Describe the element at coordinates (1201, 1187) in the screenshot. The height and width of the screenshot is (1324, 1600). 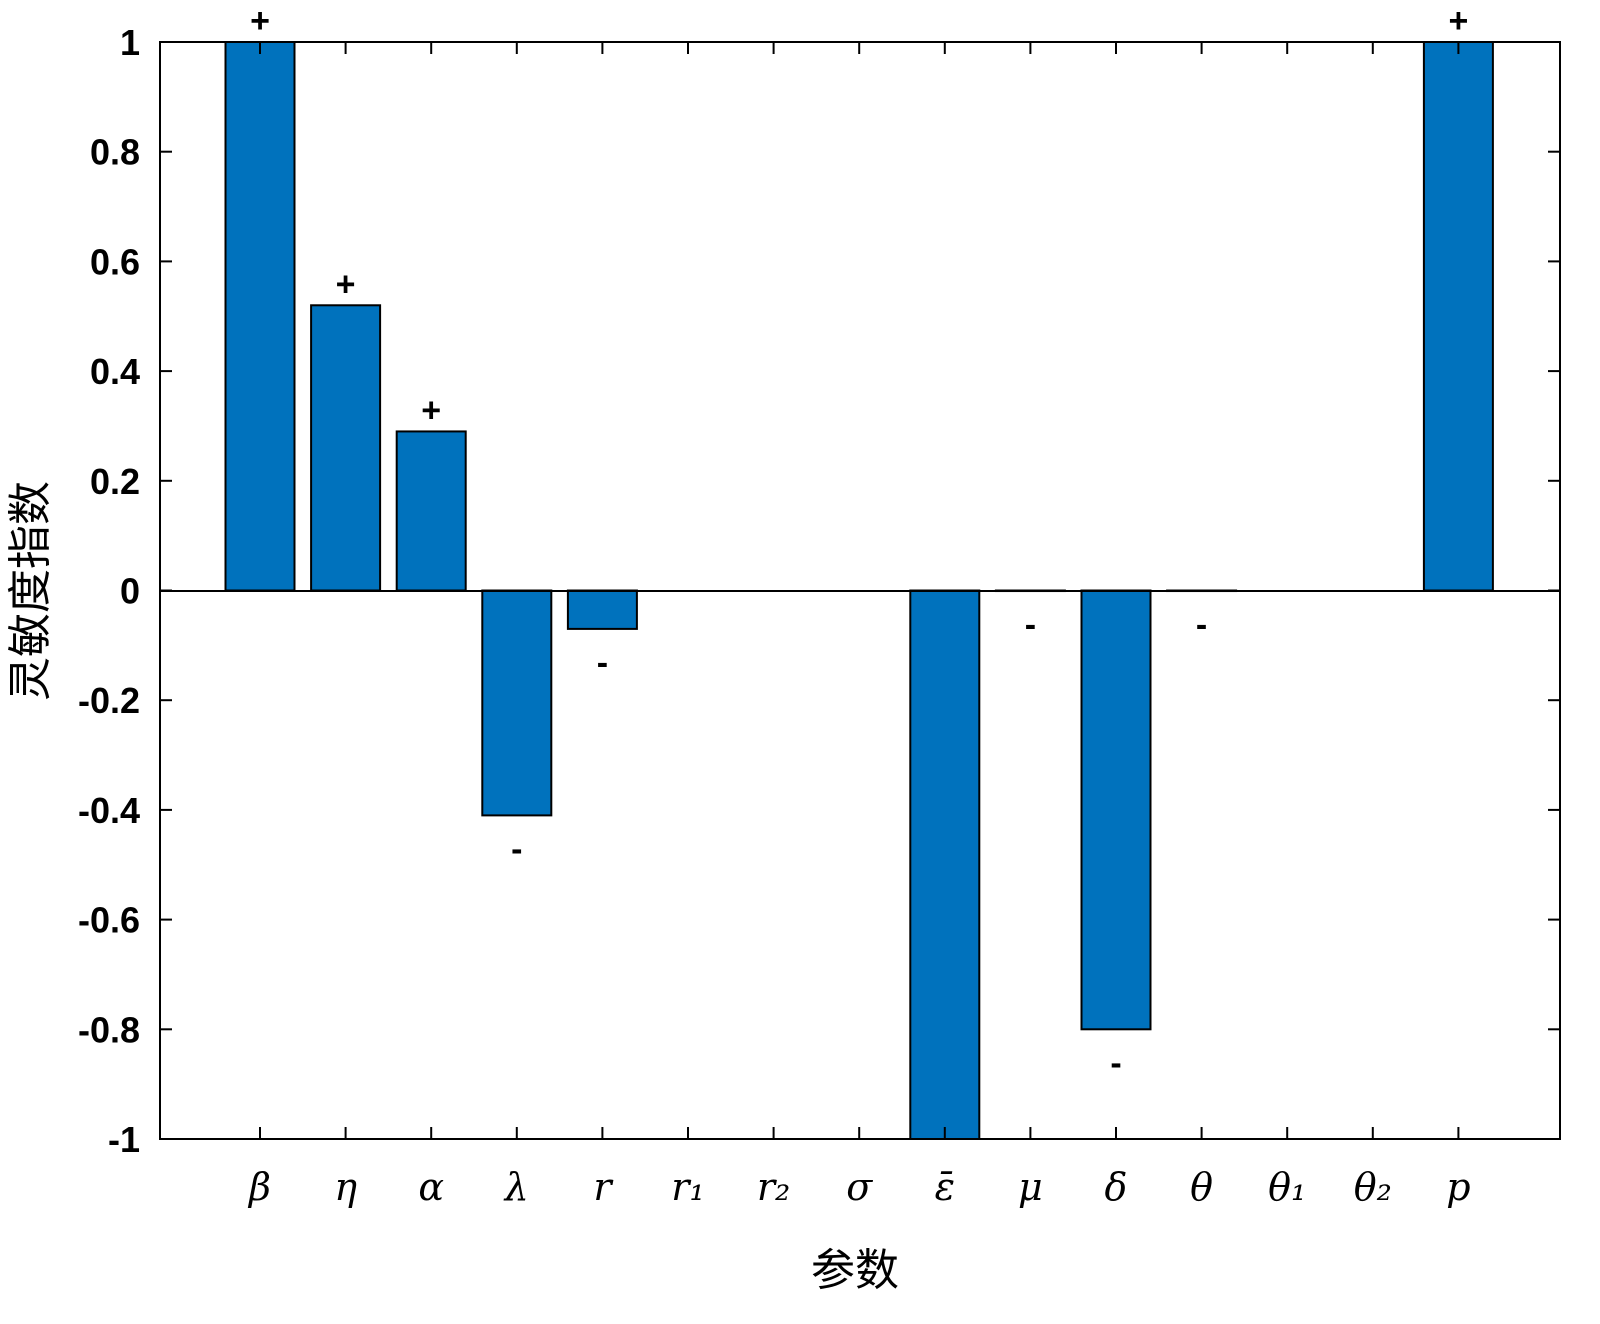
I see `x-tick-label: θ` at that location.